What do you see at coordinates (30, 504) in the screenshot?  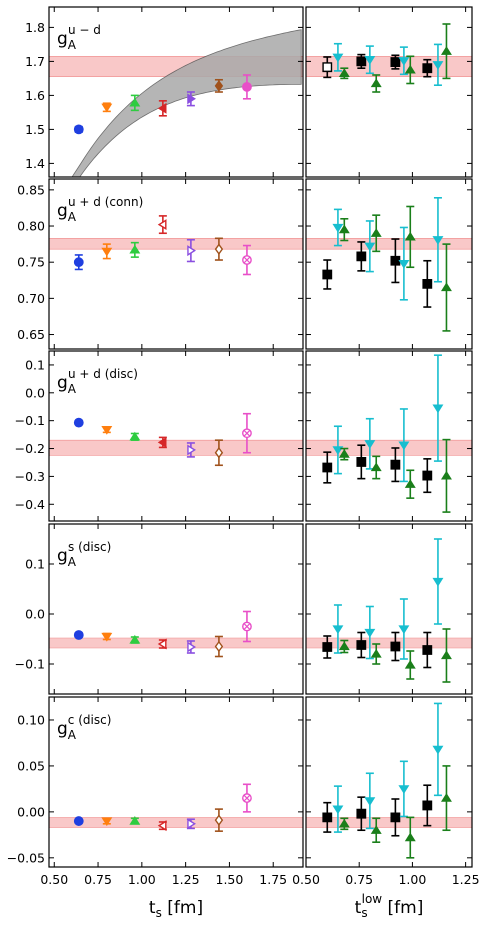 I see `ytick-label: −0.4` at bounding box center [30, 504].